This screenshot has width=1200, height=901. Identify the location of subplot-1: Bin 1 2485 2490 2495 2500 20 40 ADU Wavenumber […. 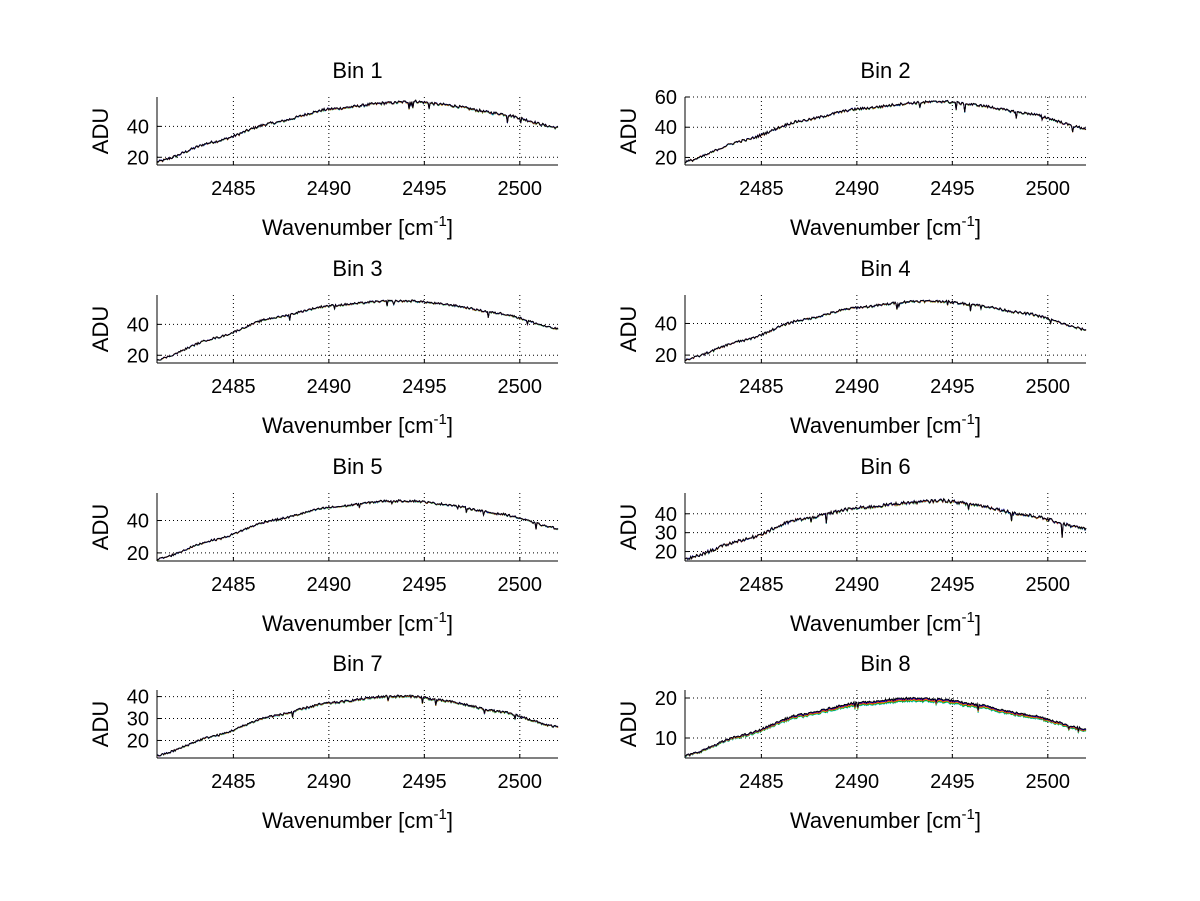
(323, 149).